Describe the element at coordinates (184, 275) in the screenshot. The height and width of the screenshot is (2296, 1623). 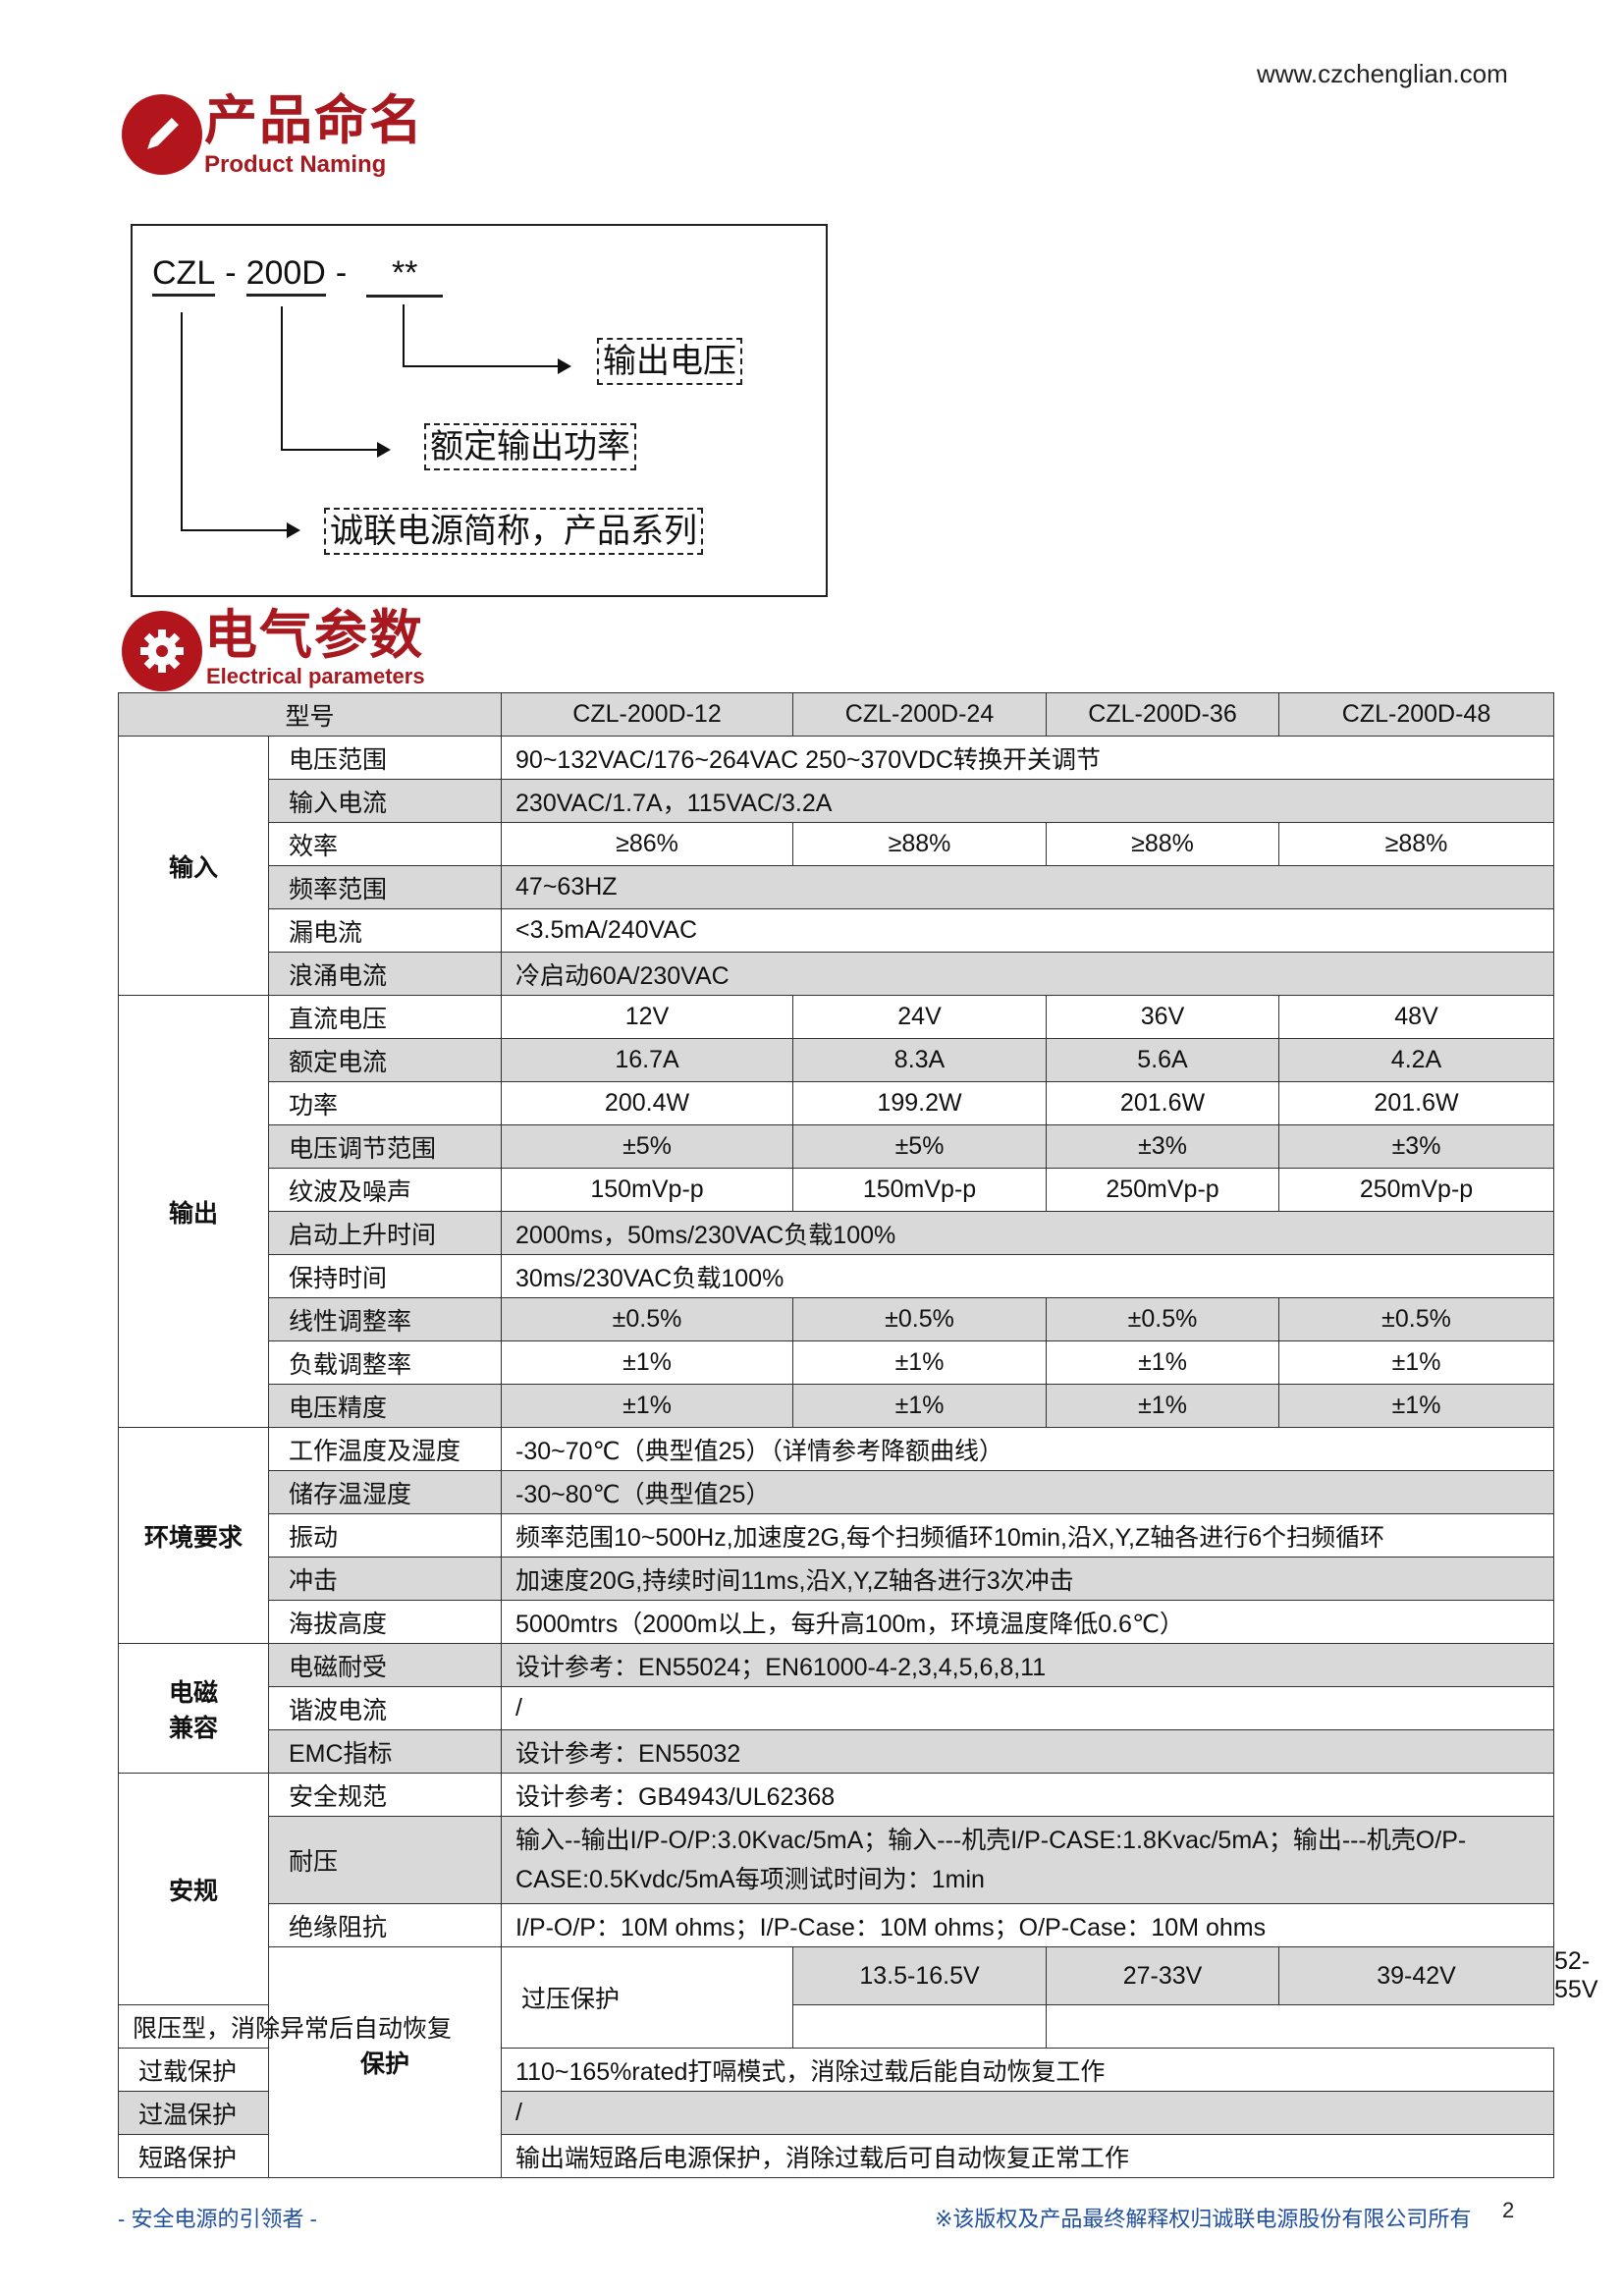
I see `code-series: CZL` at that location.